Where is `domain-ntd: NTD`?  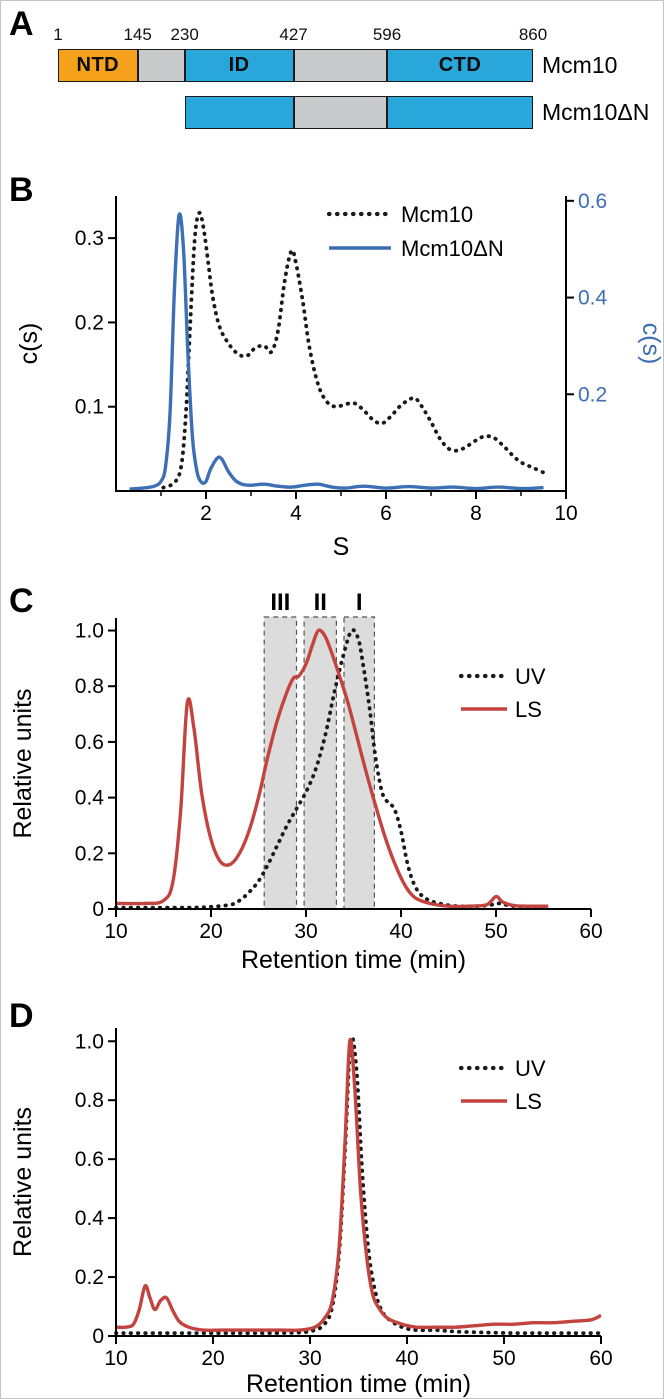
domain-ntd: NTD is located at coordinates (98, 65).